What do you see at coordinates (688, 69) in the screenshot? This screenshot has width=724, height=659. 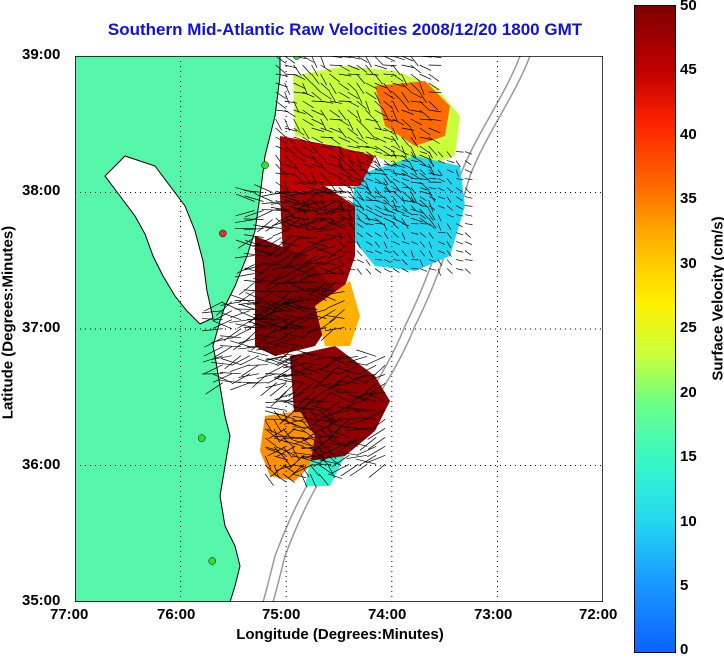 I see `colorbar-tick: 45` at bounding box center [688, 69].